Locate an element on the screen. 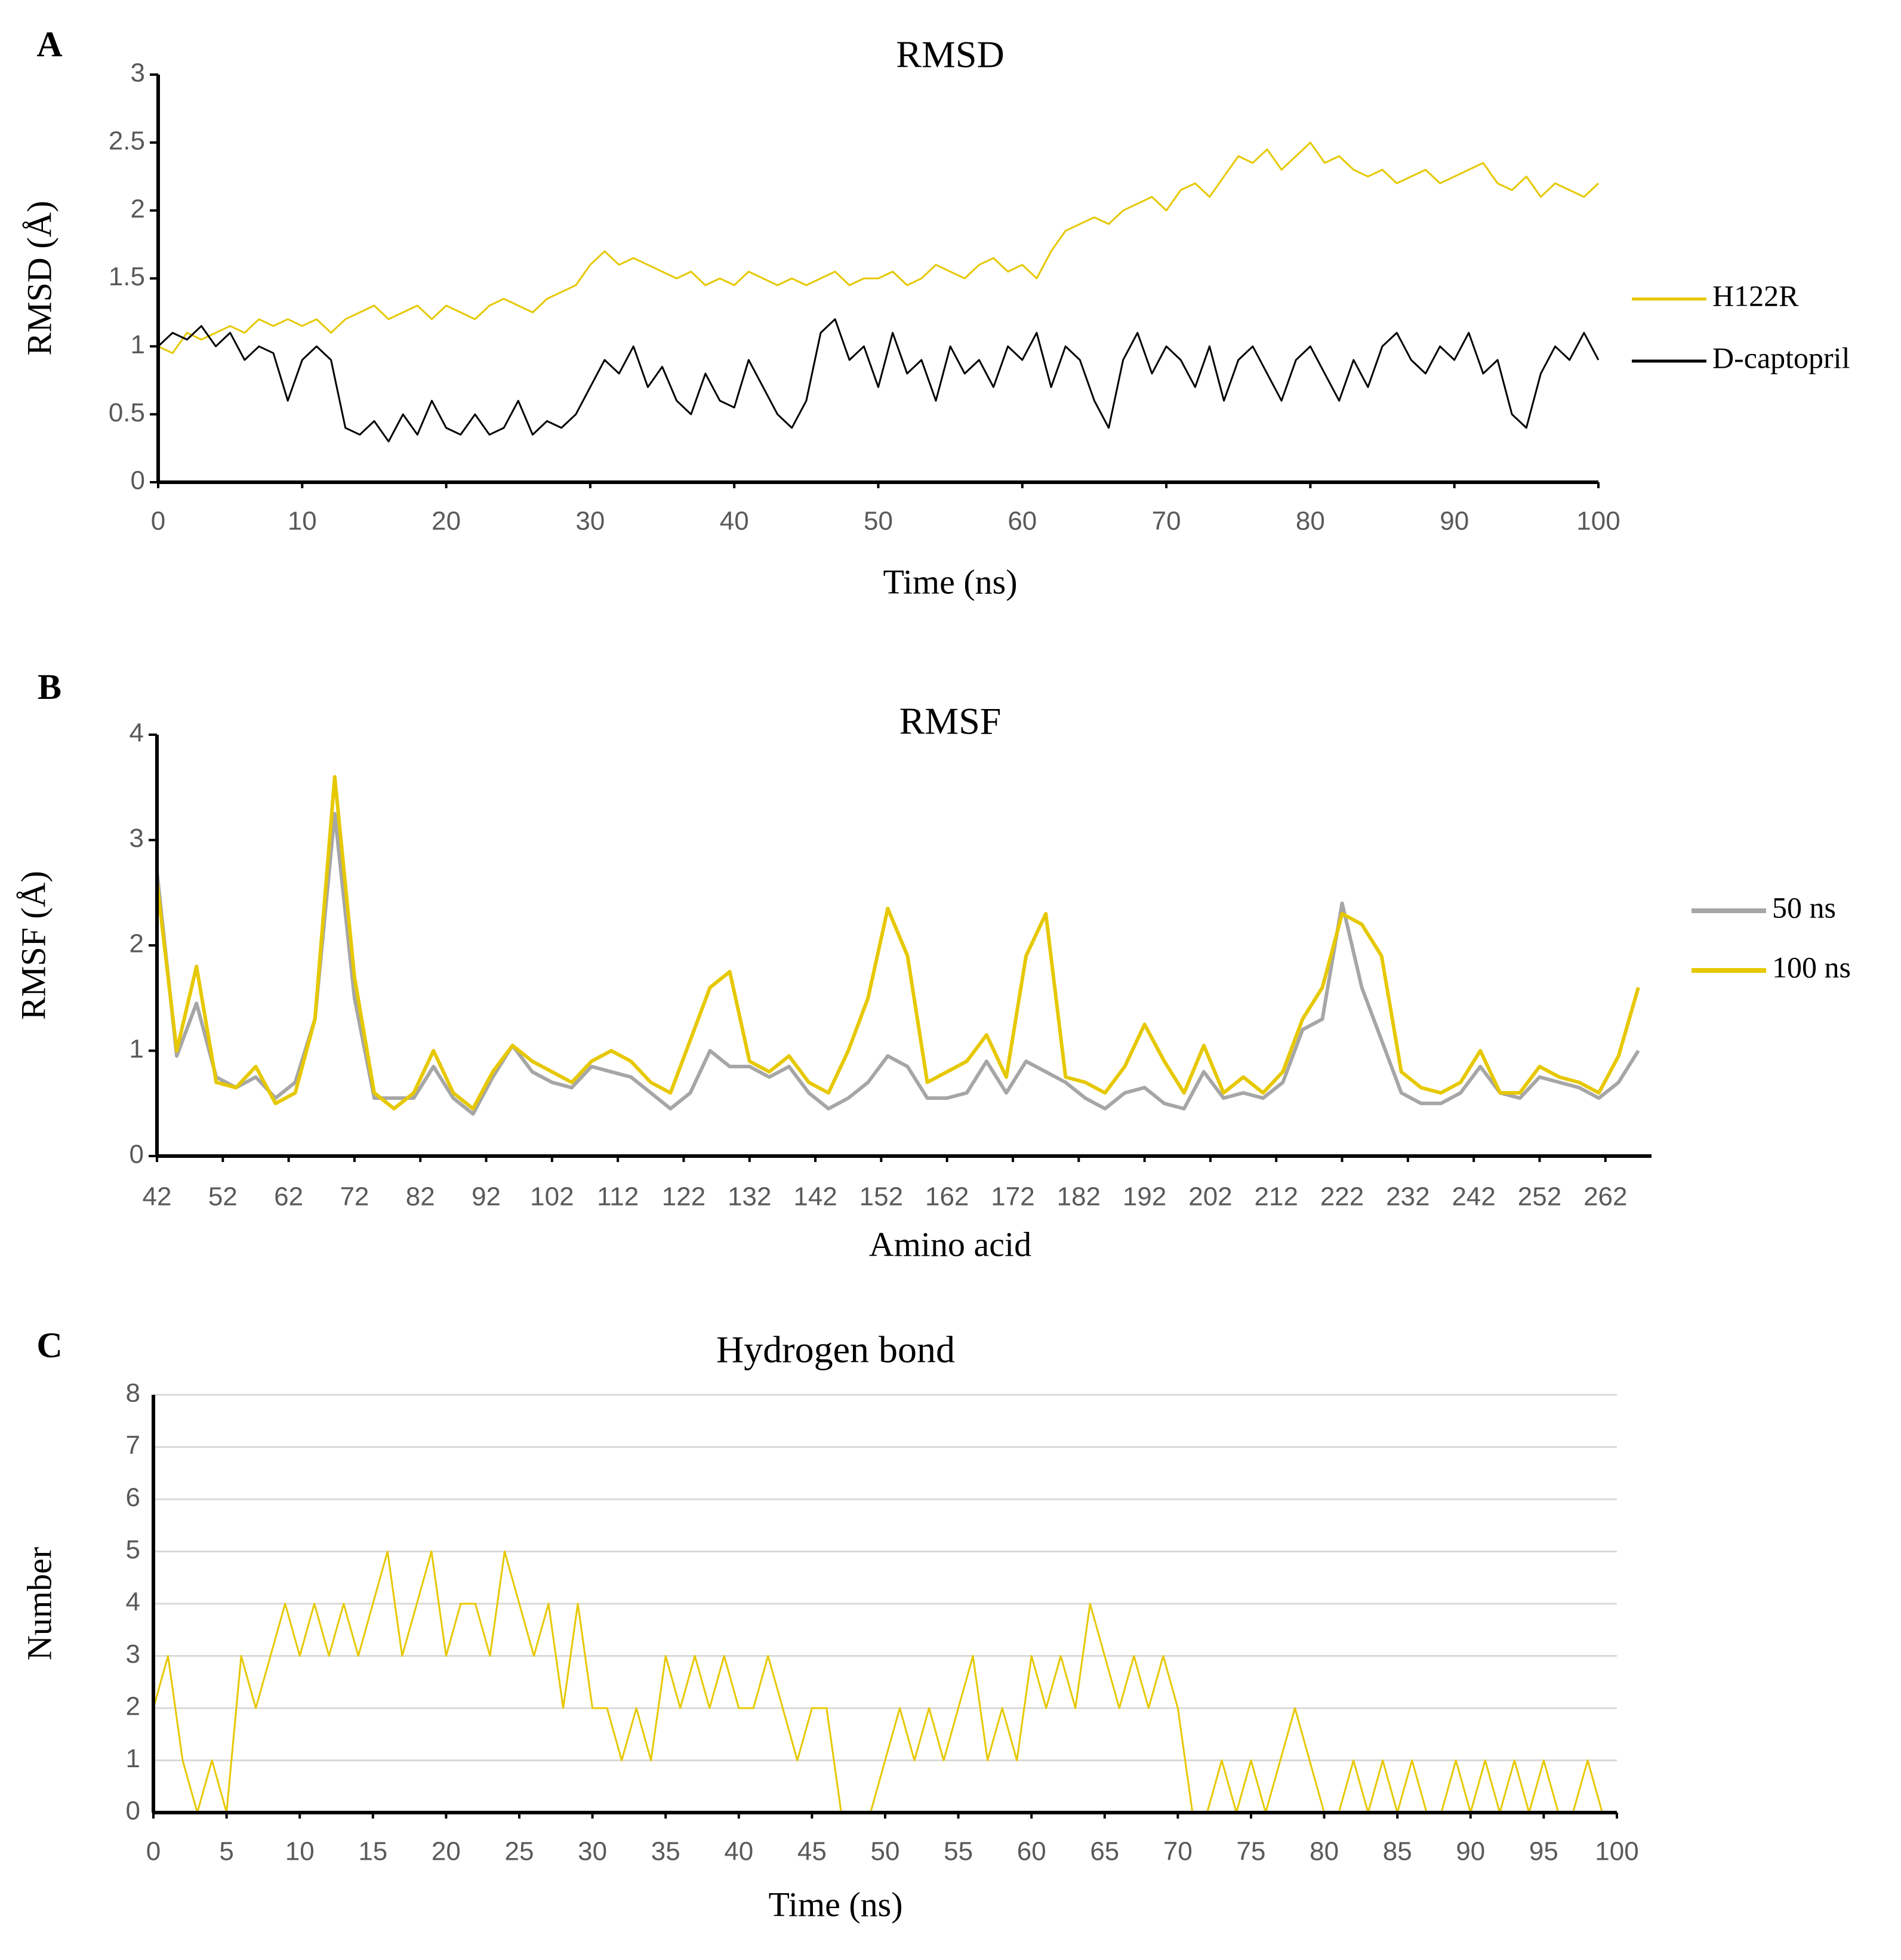  y-tick-label: 8 is located at coordinates (133, 1393).